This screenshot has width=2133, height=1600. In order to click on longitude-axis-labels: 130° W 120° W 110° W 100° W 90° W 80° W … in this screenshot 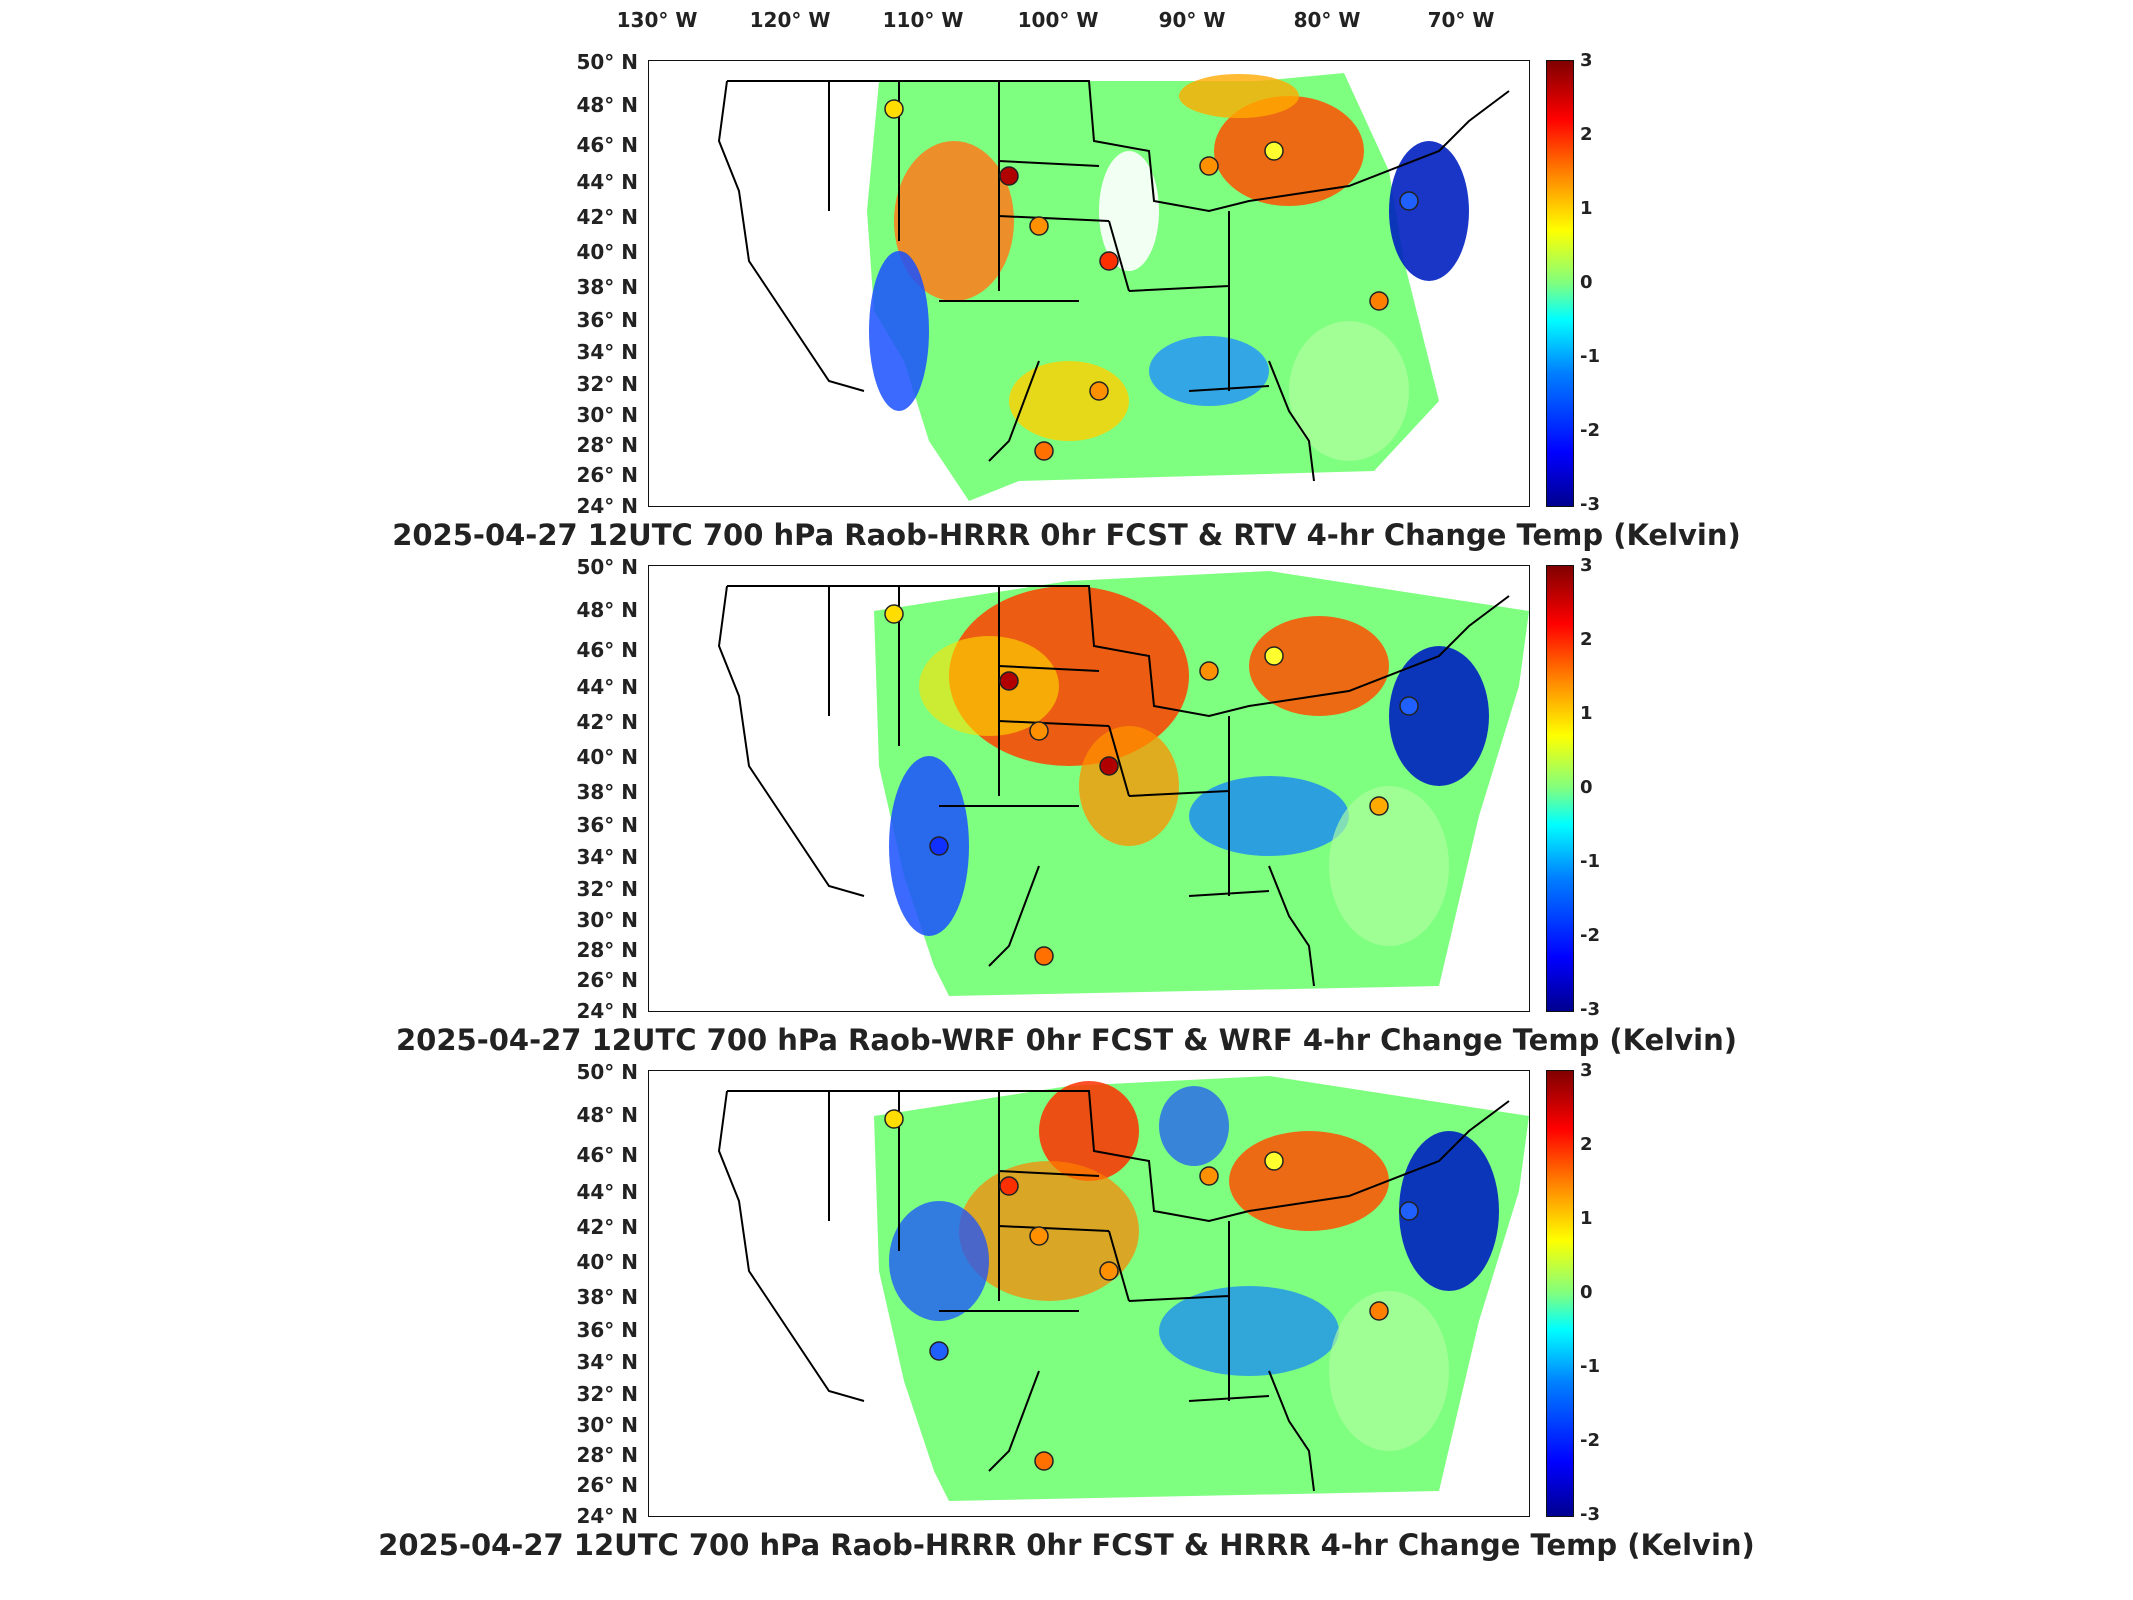, I will do `click(1066, 23)`.